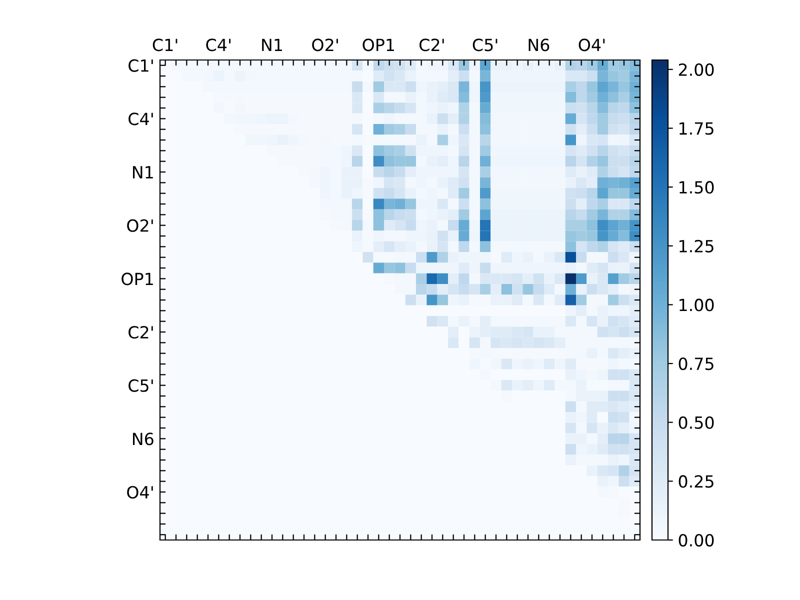  What do you see at coordinates (696, 422) in the screenshot?
I see `color-bar-label: 0.50` at bounding box center [696, 422].